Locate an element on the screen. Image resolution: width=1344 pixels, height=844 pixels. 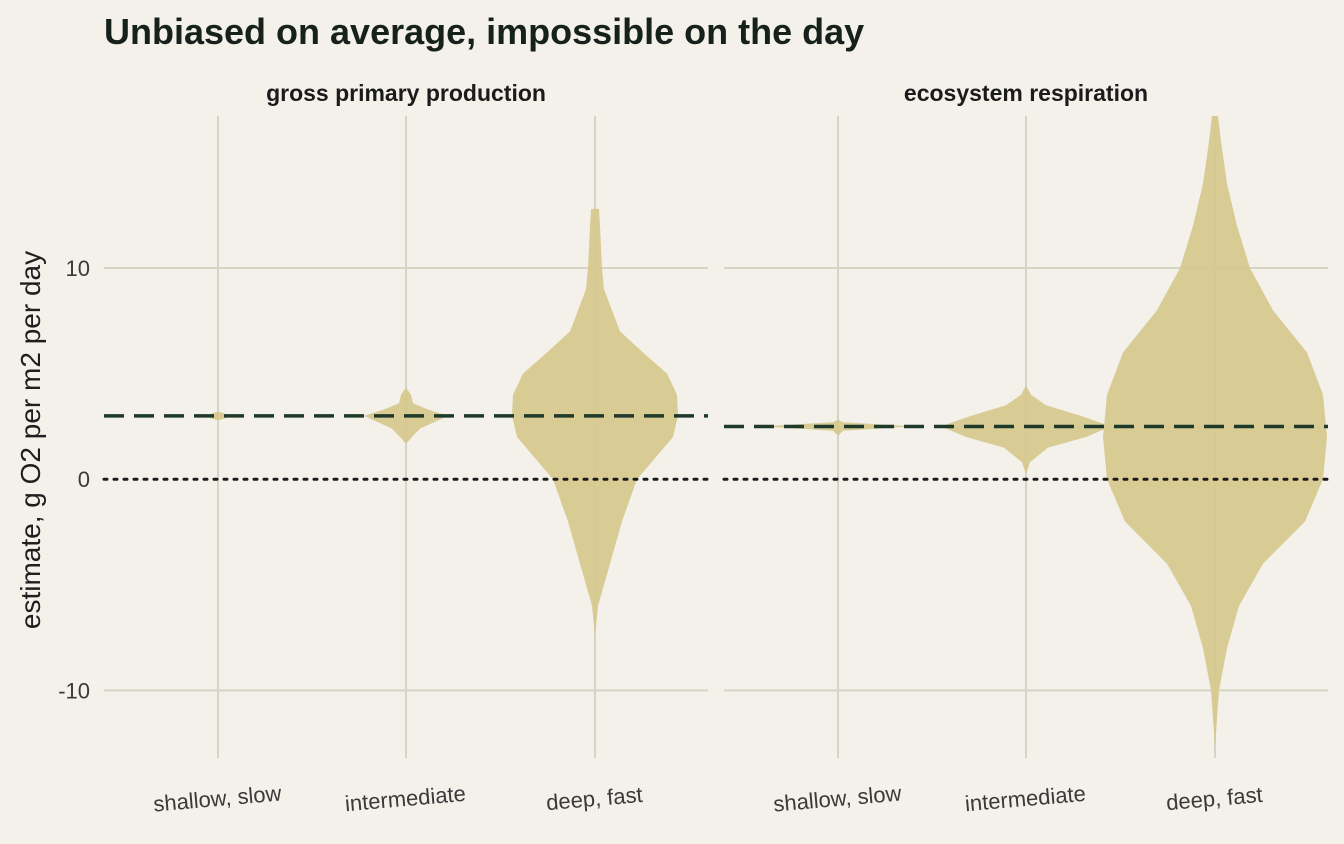
y-axis-label: estimate, g O2 per m2 per day is located at coordinates (30, 440).